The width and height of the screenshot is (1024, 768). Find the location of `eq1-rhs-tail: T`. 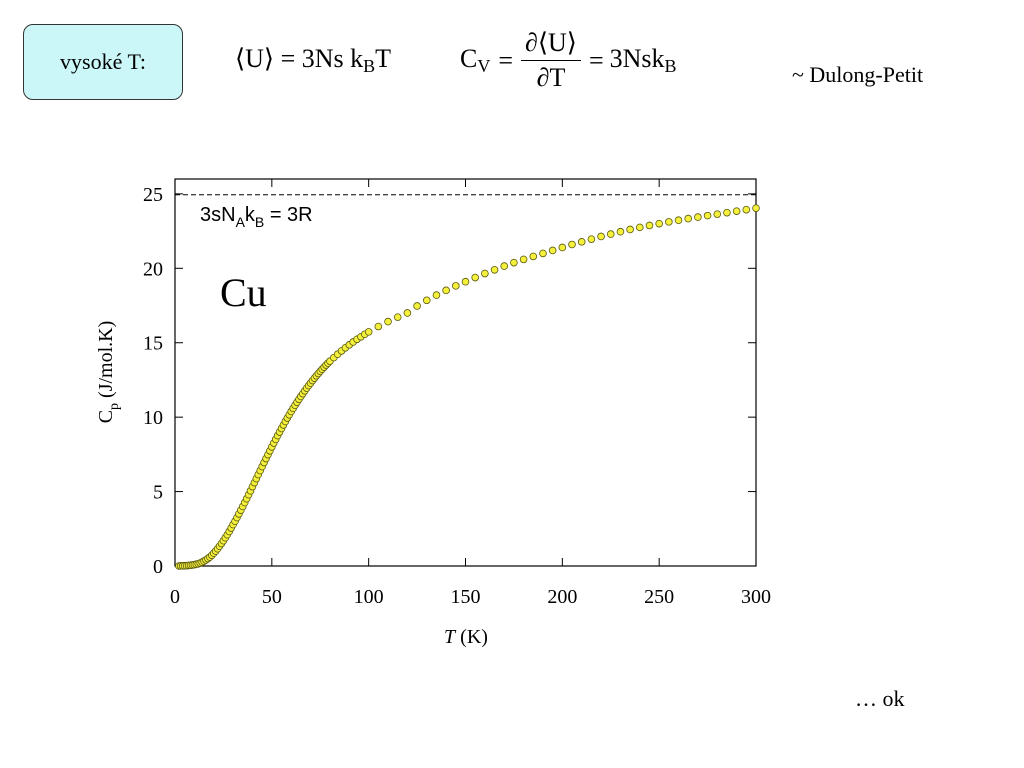

eq1-rhs-tail: T is located at coordinates (383, 58).